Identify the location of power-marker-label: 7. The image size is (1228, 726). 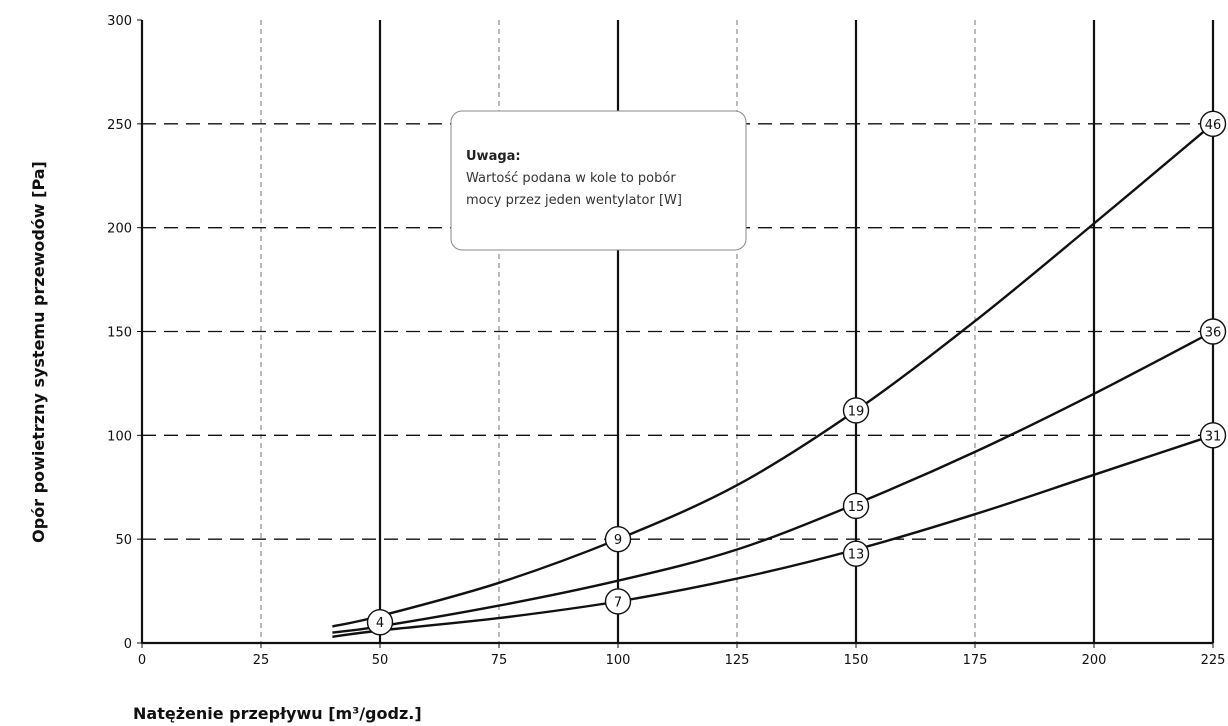
(618, 602).